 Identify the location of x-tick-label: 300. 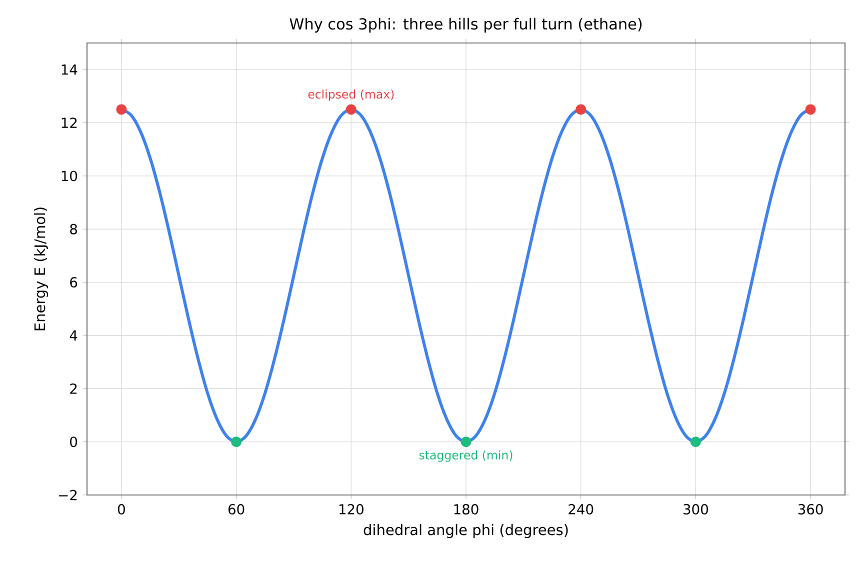
(696, 509).